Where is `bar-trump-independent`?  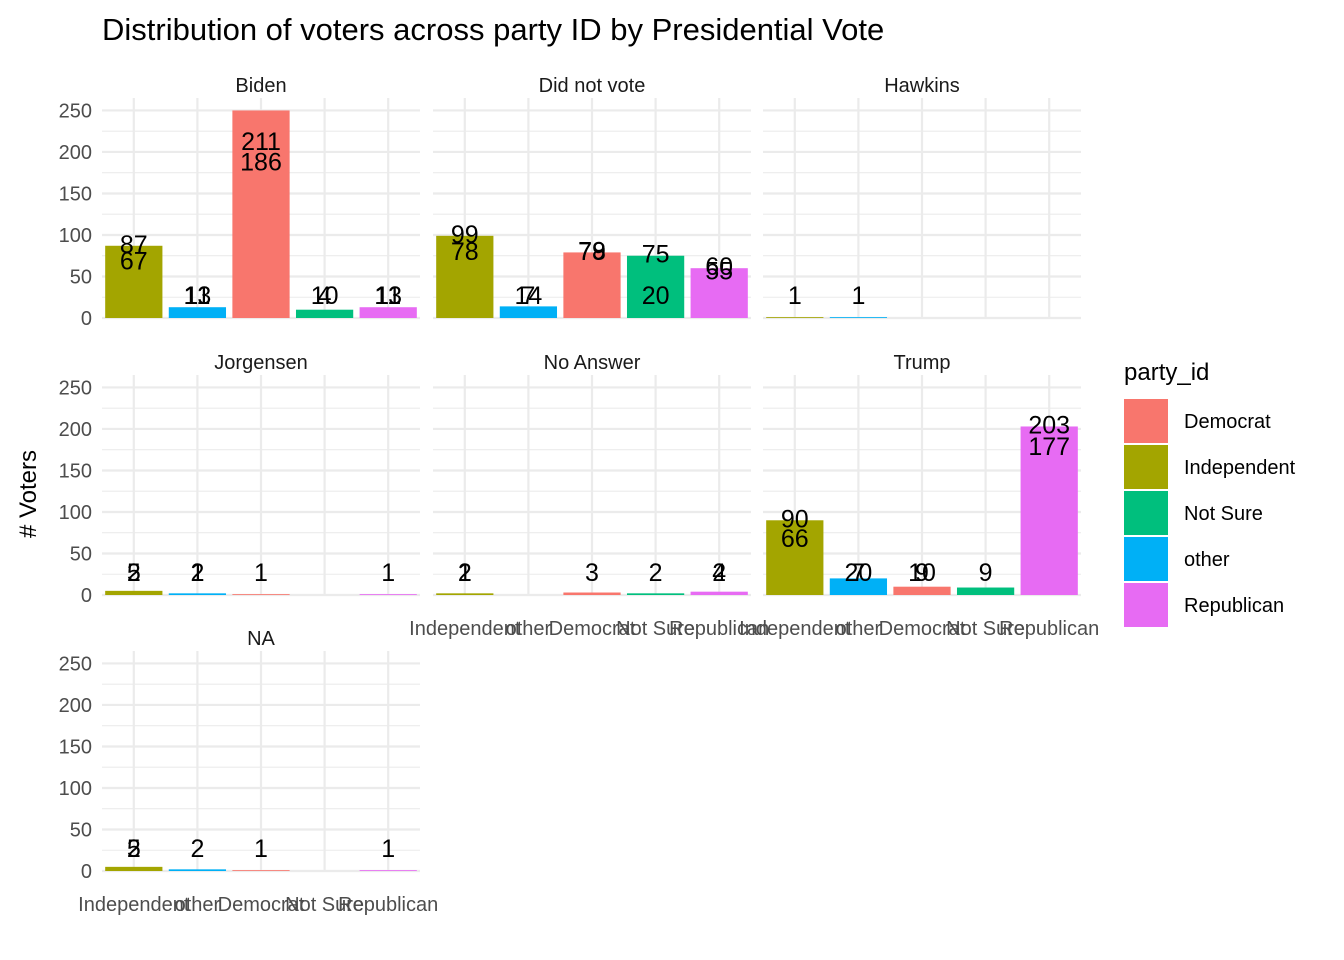 bar-trump-independent is located at coordinates (795, 557).